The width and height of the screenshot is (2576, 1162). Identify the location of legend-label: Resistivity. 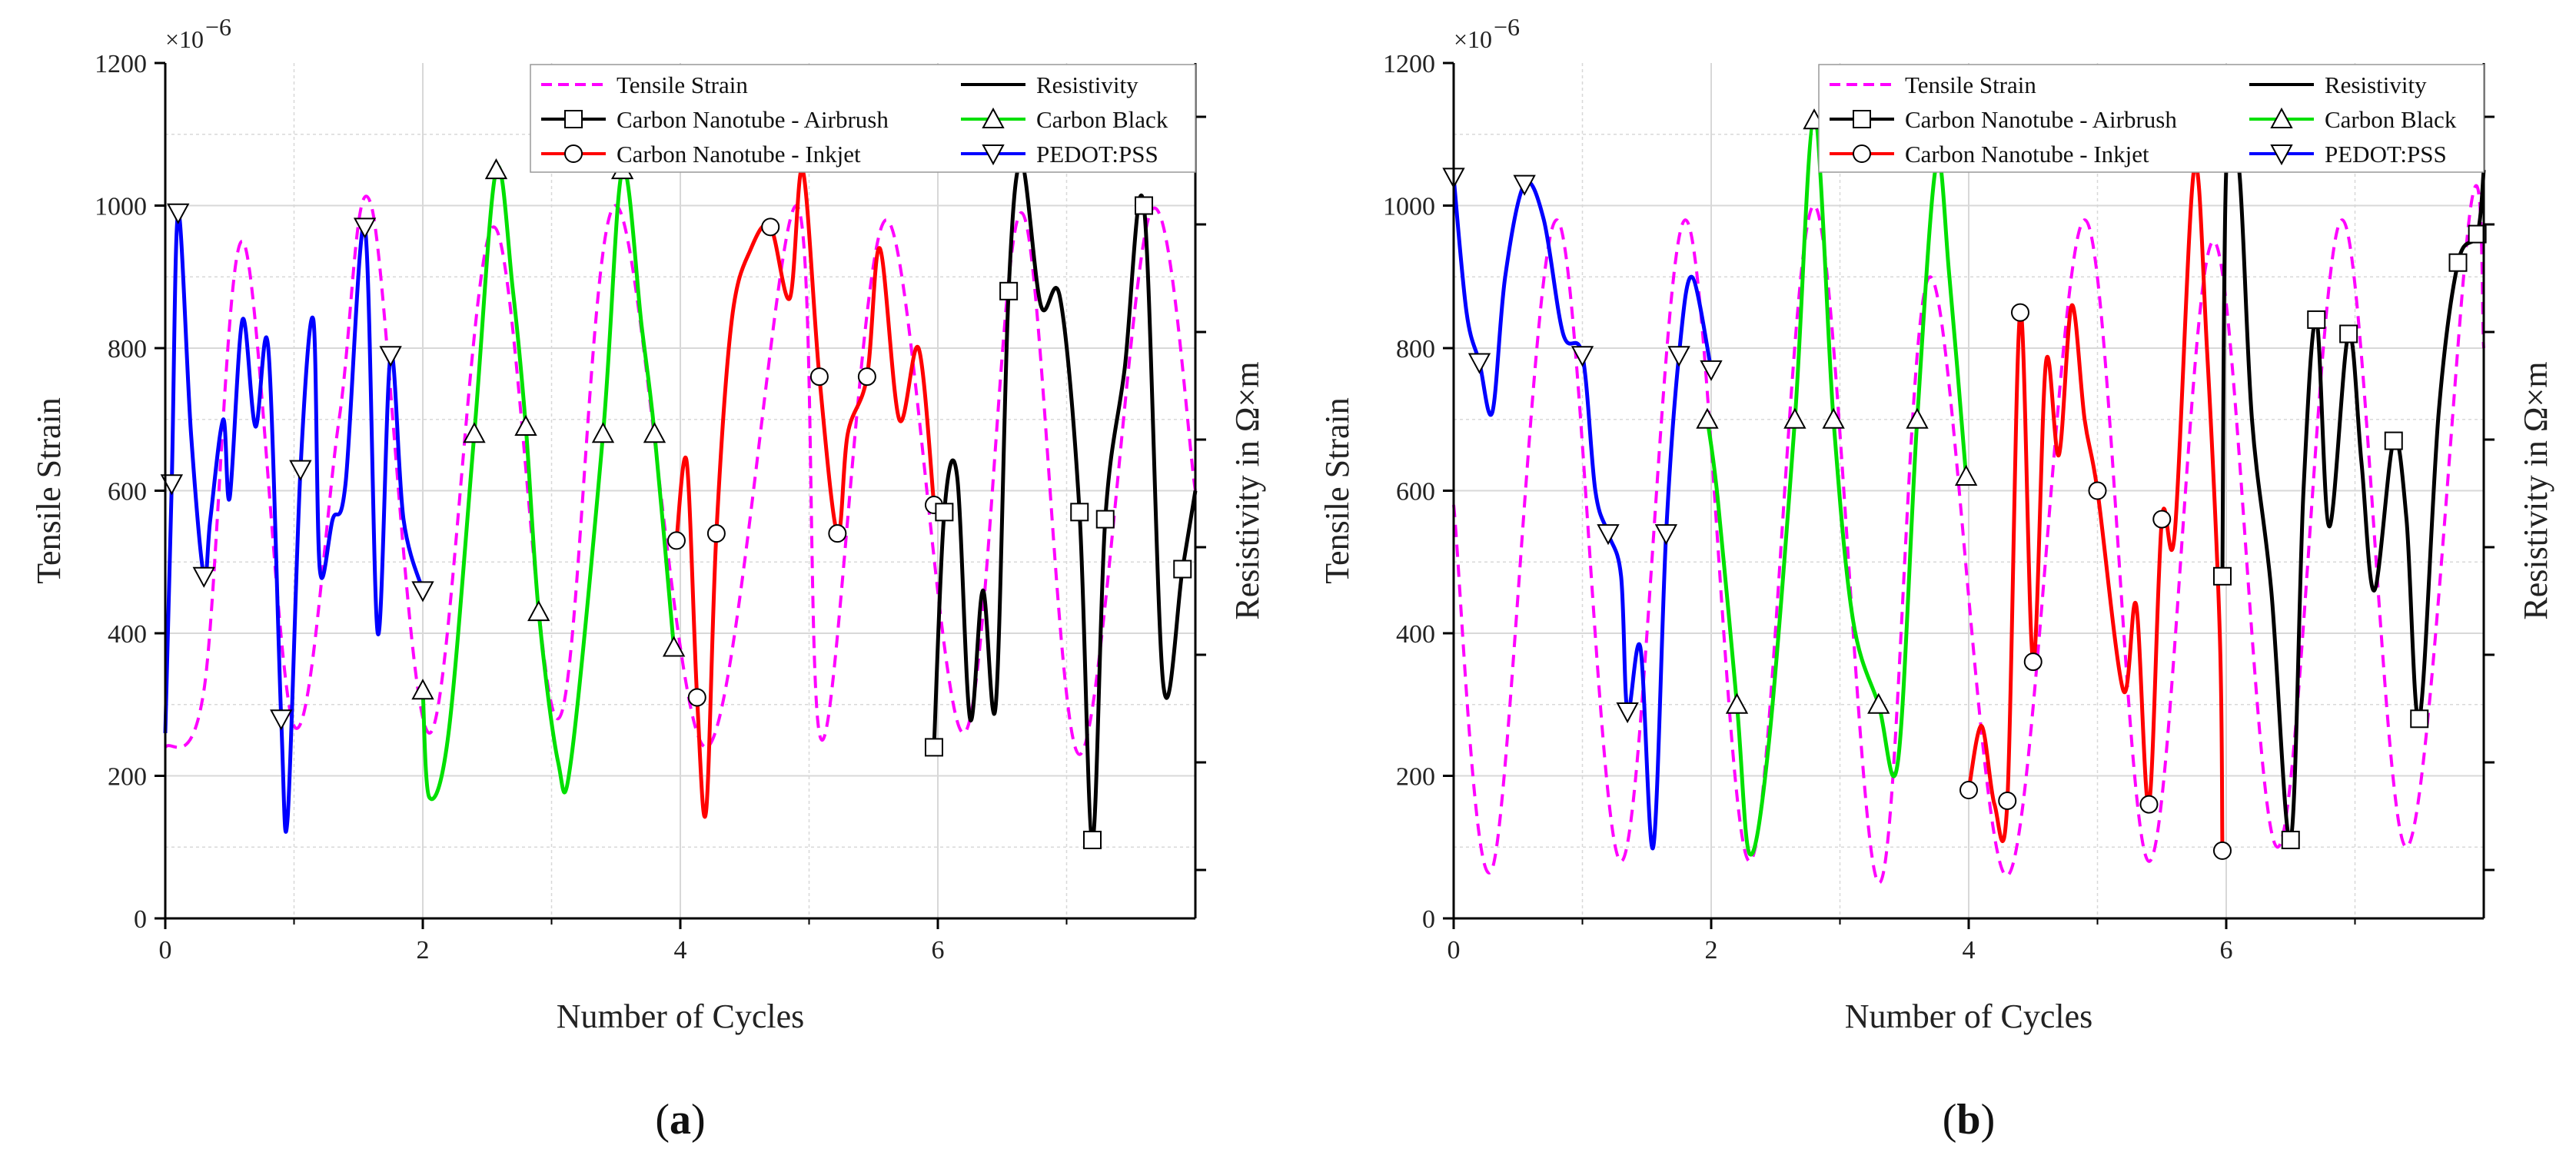
(1087, 84).